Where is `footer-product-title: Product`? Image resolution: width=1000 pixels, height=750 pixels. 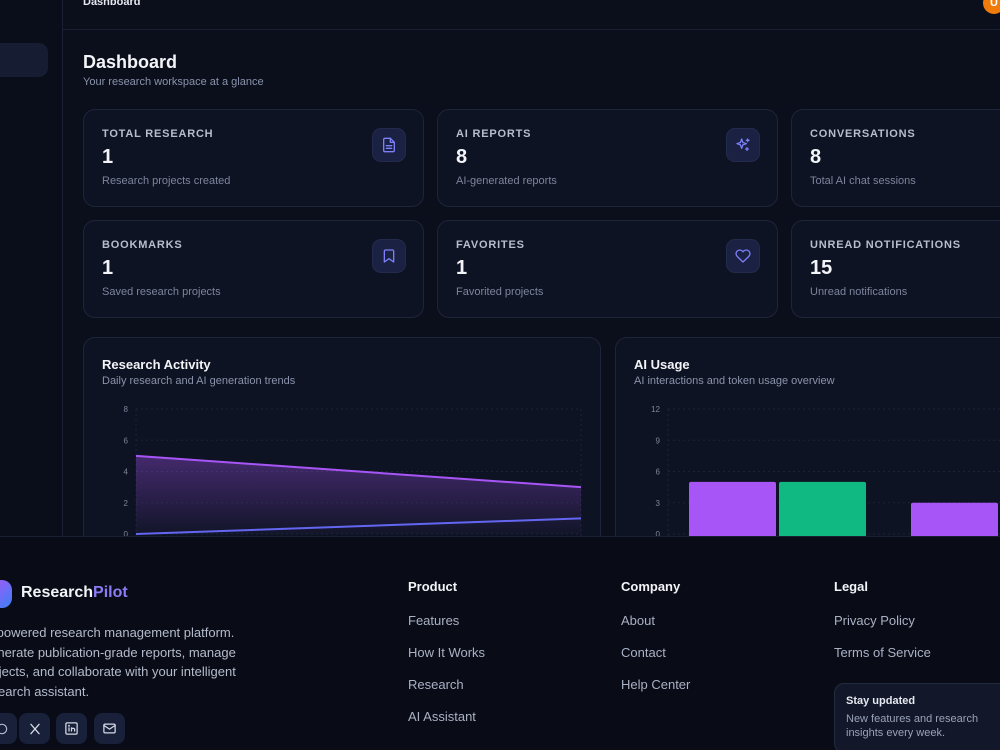 footer-product-title: Product is located at coordinates (433, 586).